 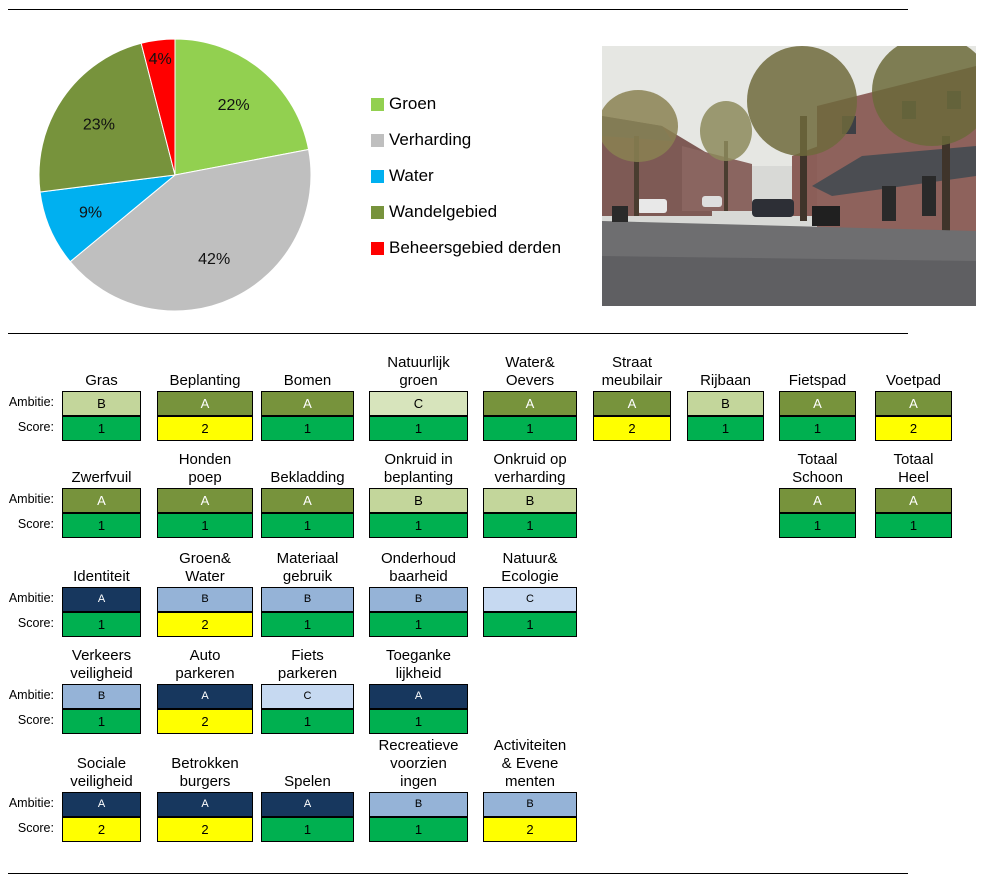 I want to click on criterion-label: Auto parkeren, so click(x=205, y=664).